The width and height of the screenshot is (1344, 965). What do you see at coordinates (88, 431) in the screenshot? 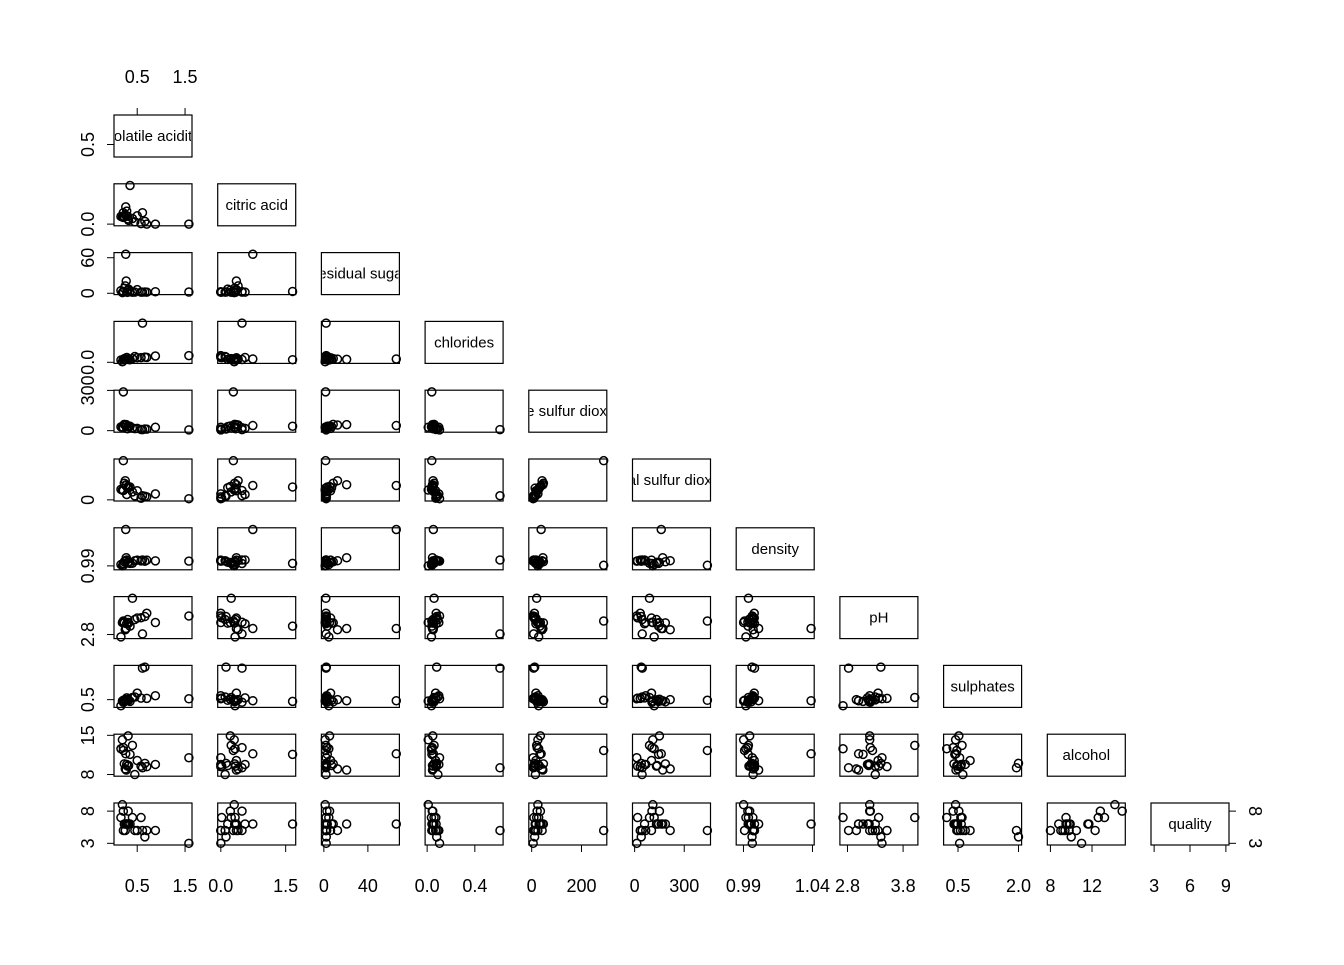
I see `y-tick-label: 0` at bounding box center [88, 431].